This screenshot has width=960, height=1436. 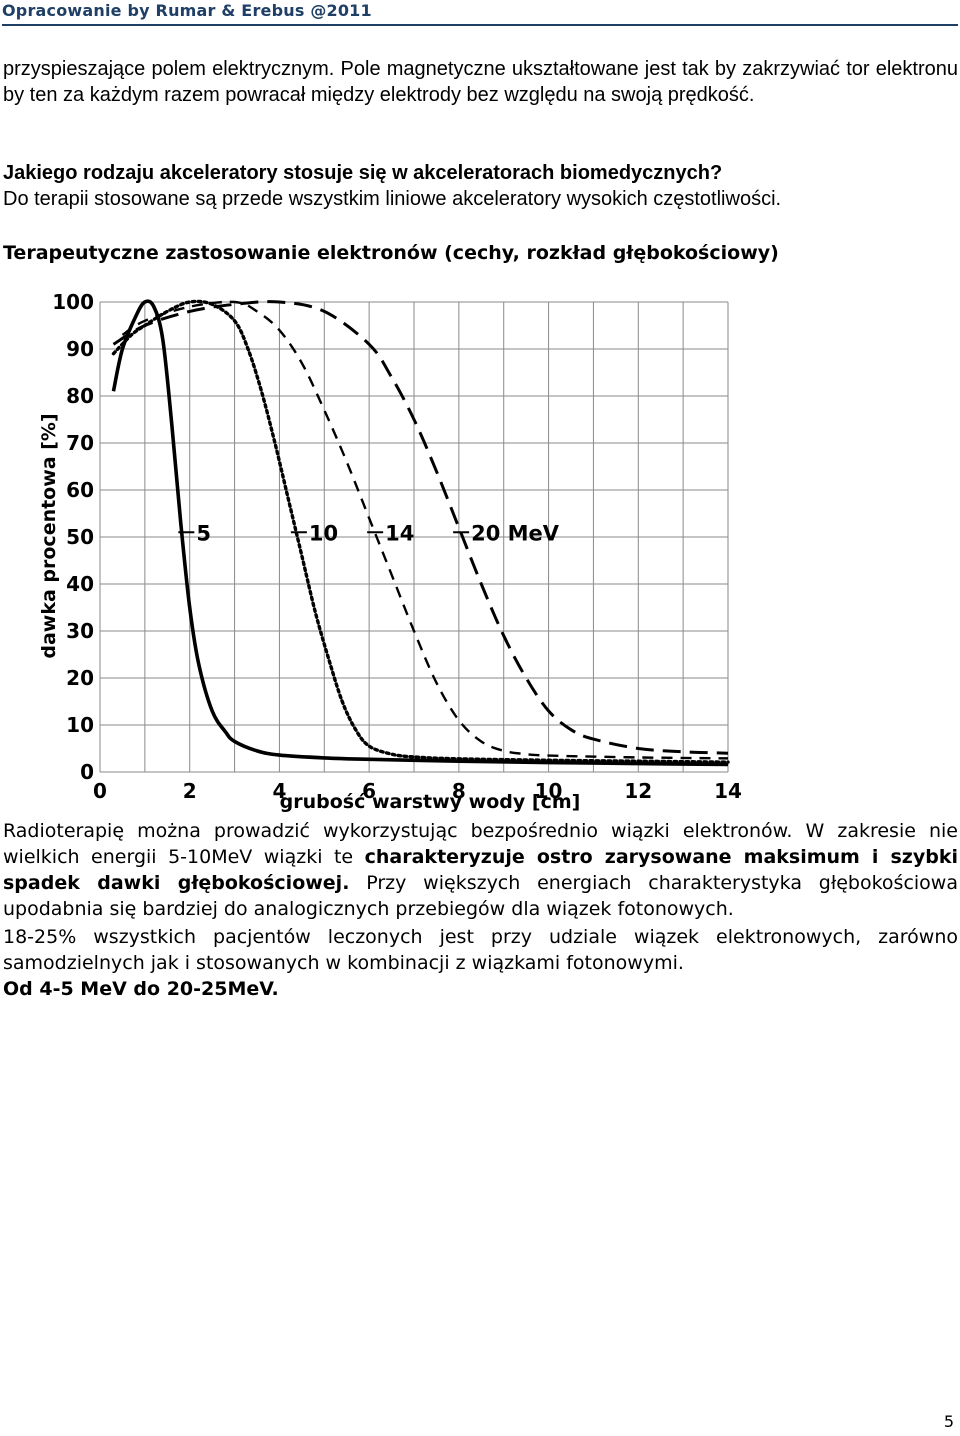 I want to click on curve-label: 10, so click(x=323, y=533).